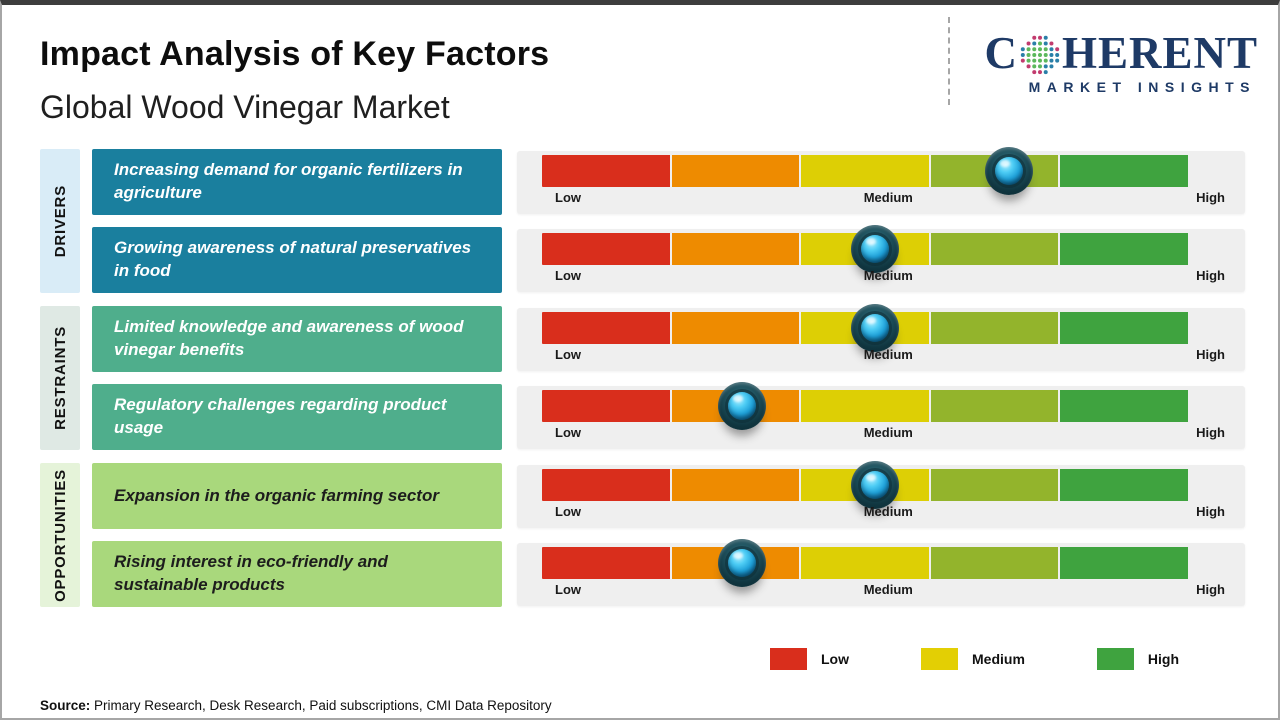 The width and height of the screenshot is (1280, 720). I want to click on category-strip-restraints: RESTRAINTS, so click(60, 378).